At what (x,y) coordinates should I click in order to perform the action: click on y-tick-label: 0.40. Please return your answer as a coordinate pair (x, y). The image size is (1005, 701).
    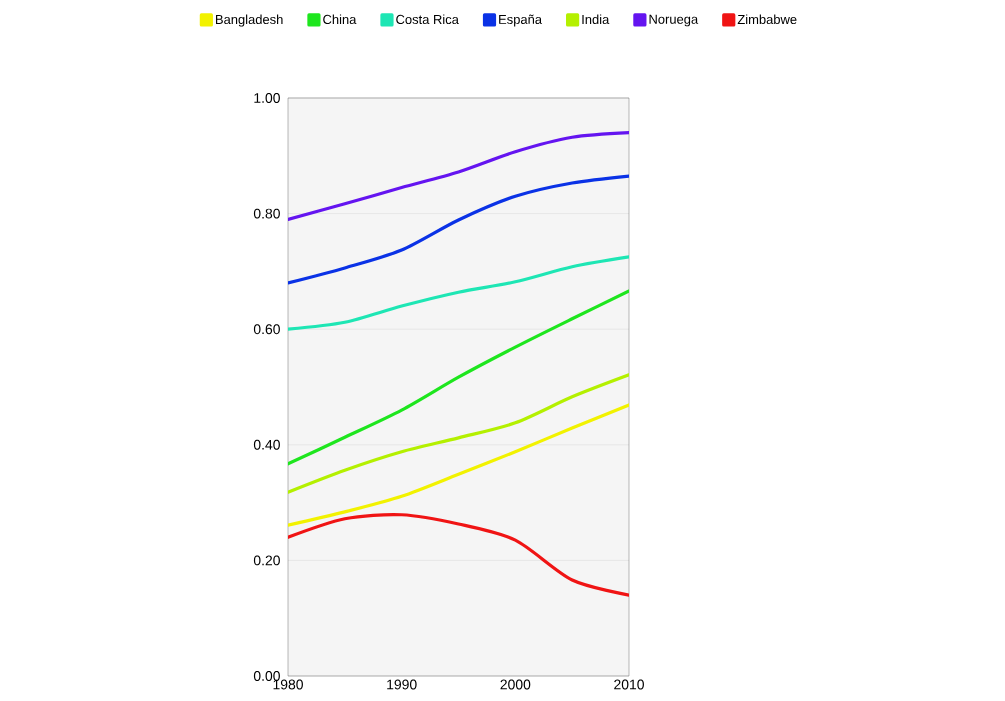
    Looking at the image, I should click on (266, 444).